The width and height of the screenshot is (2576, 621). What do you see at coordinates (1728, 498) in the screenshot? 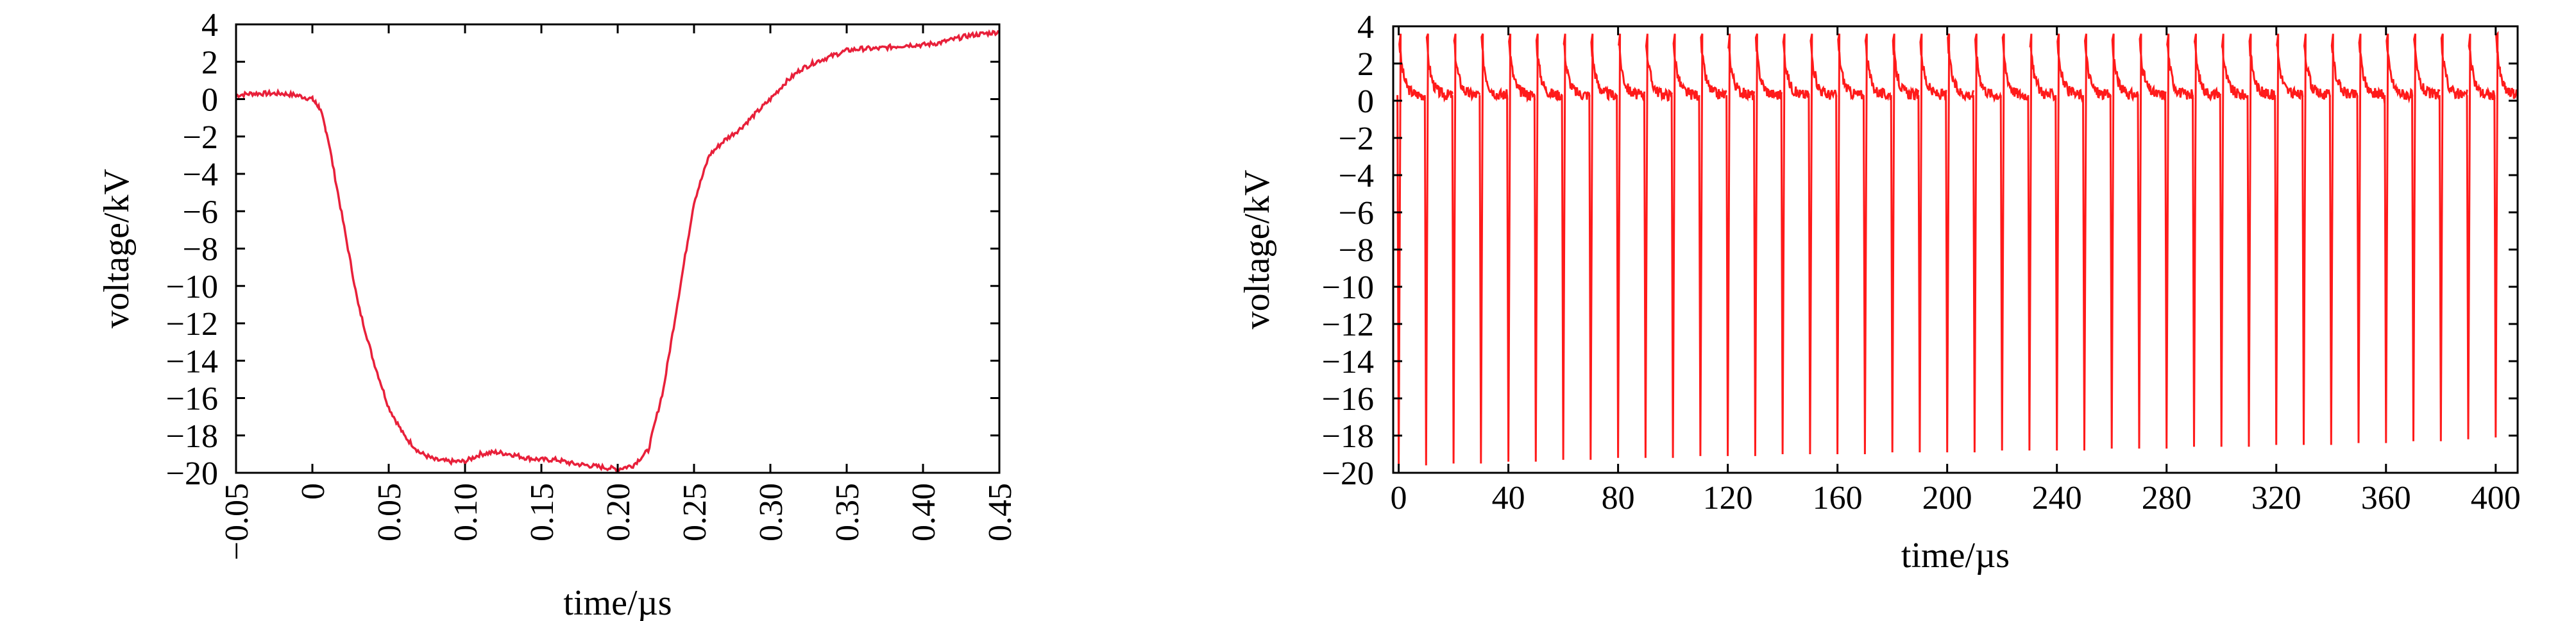
I see `x-tick-label: 120` at bounding box center [1728, 498].